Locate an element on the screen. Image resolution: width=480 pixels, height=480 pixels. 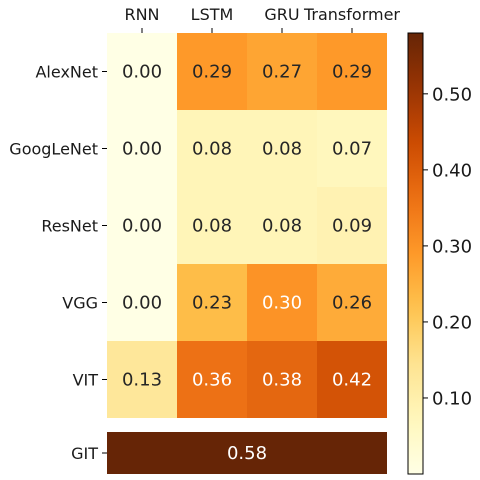
cell-value-label: 0.26 is located at coordinates (352, 303).